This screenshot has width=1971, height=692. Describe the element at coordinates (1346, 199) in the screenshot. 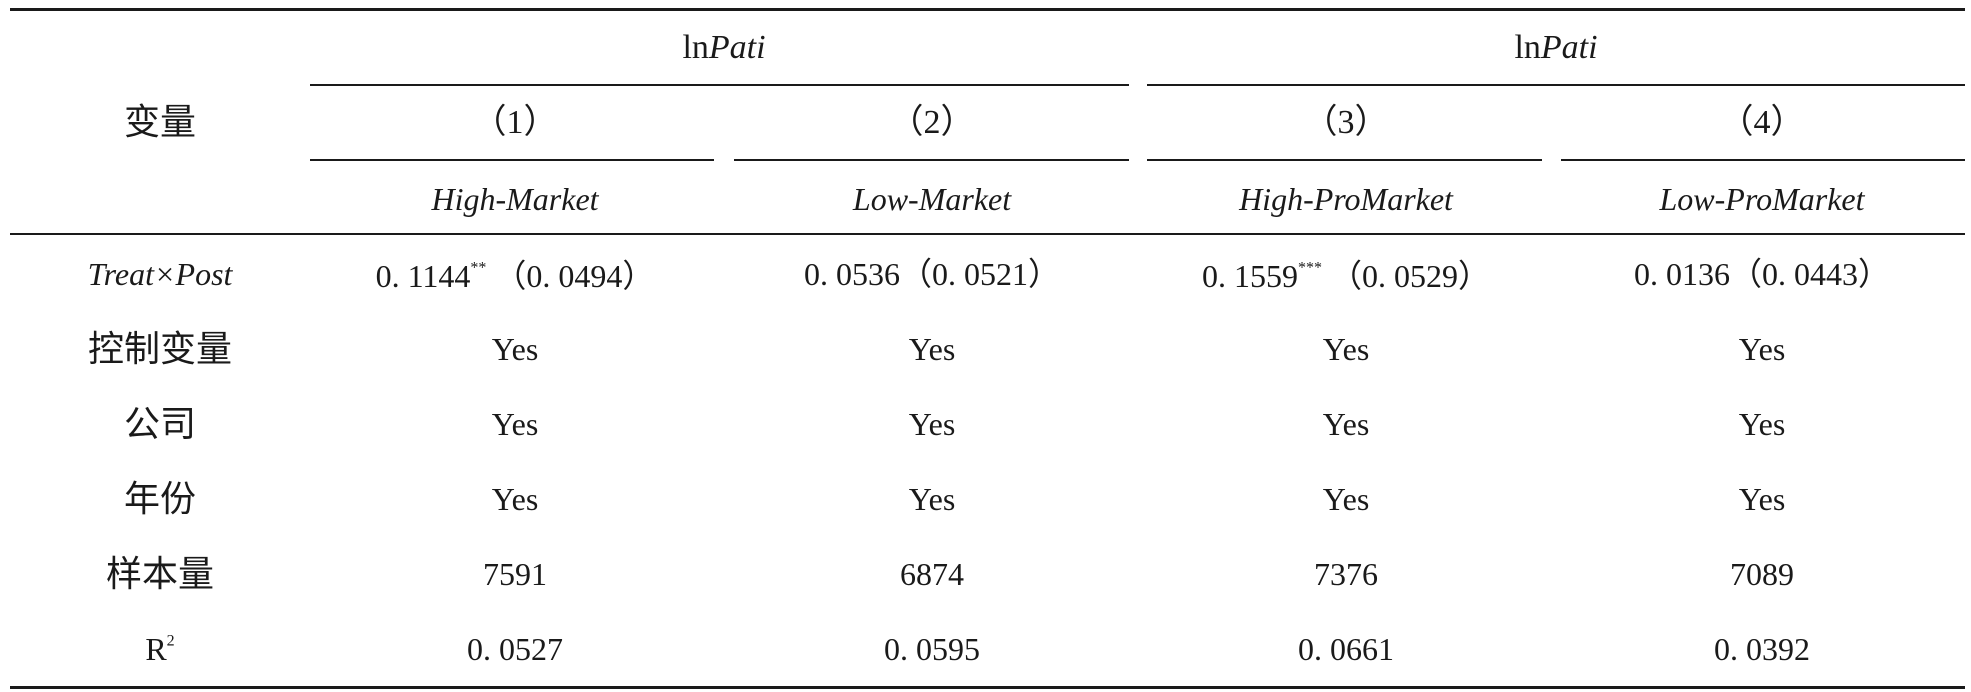

I see `column-group-3: High-ProMarket` at that location.